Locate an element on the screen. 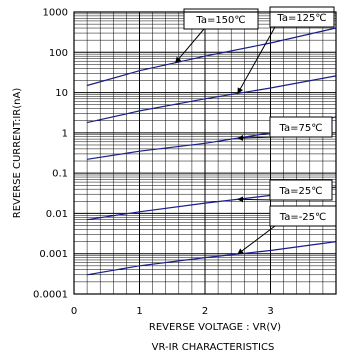 This screenshot has height=358, width=356. y-tick-label: 0.1 is located at coordinates (60, 174).